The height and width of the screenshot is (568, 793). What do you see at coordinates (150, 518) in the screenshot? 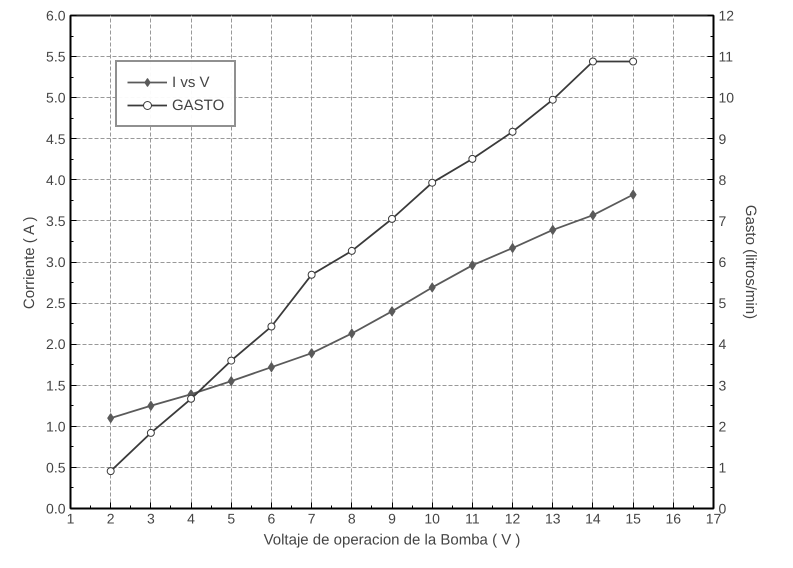
I see `x-tick-label: 3` at bounding box center [150, 518].